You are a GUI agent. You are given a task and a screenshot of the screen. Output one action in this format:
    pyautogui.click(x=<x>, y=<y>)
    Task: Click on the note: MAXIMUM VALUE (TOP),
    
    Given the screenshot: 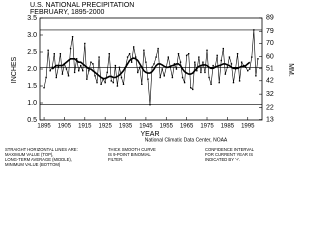 What is the action you would take?
    pyautogui.click(x=29, y=154)
    